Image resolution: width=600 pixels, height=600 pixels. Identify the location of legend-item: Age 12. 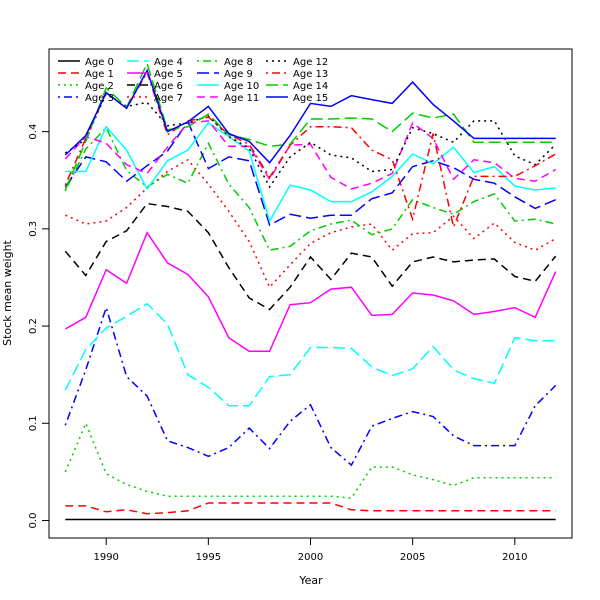
(297, 62).